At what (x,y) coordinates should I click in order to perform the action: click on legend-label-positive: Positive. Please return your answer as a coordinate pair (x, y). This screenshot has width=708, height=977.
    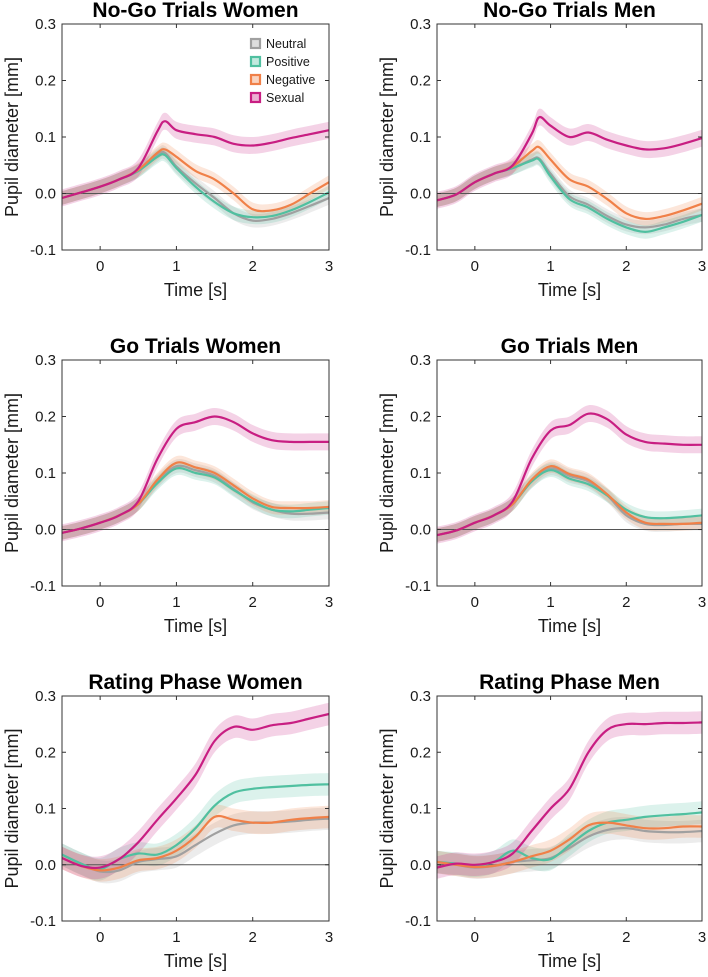
    Looking at the image, I should click on (288, 62).